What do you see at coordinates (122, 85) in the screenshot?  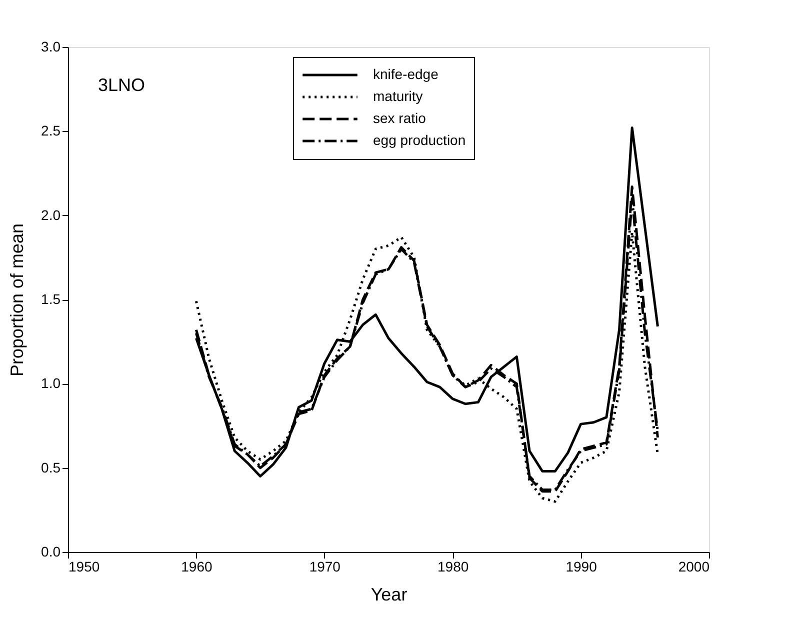 I see `annotation: 3LNO` at bounding box center [122, 85].